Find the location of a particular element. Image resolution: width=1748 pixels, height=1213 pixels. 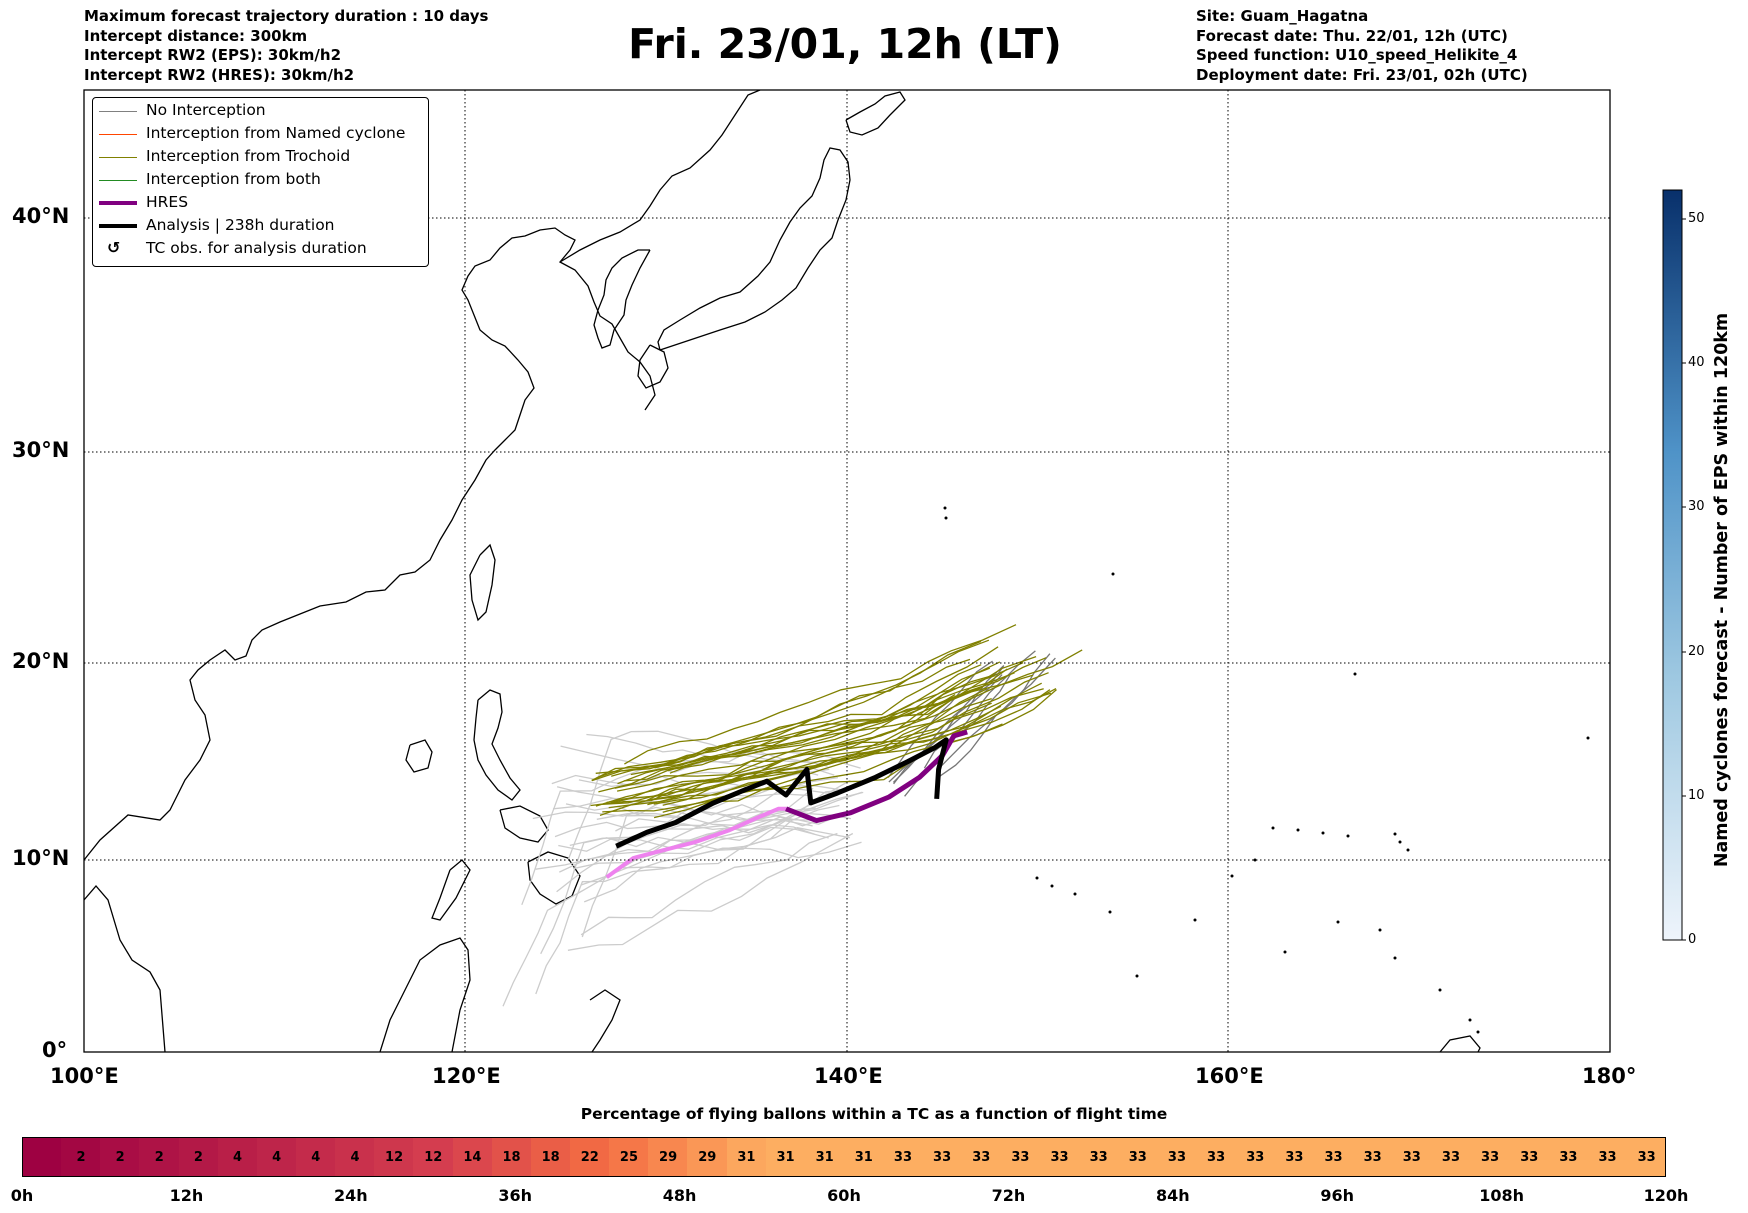

lon-tick-label: 120°E is located at coordinates (466, 1076).